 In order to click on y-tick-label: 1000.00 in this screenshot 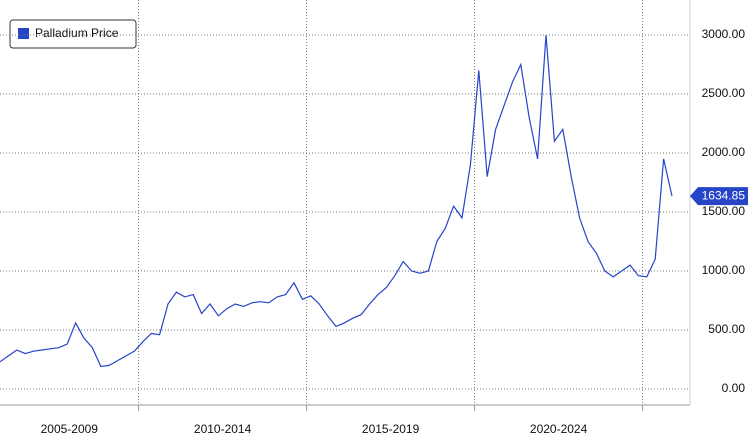, I will do `click(724, 270)`.